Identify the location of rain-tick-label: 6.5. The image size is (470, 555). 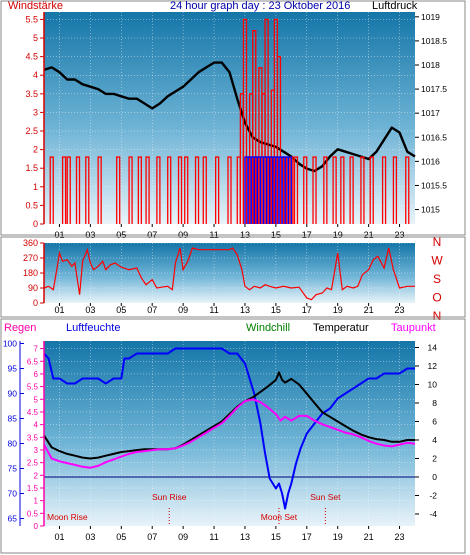
(33, 361).